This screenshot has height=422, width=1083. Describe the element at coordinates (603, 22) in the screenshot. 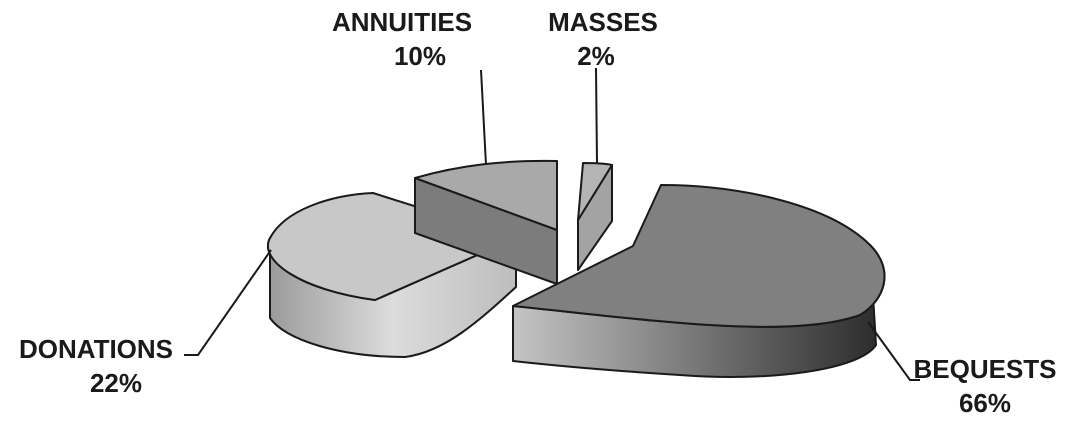

I see `slice-label-masses: MASSES` at that location.